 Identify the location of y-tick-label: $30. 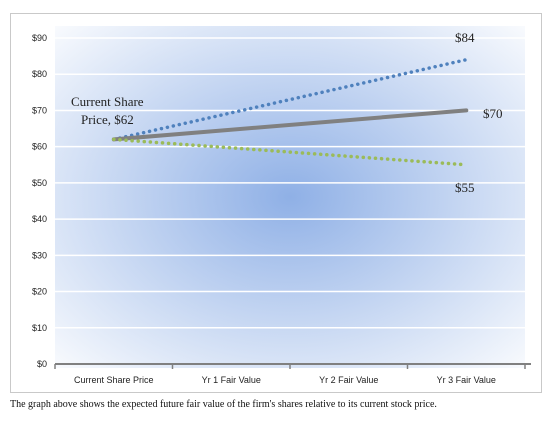
(39, 255).